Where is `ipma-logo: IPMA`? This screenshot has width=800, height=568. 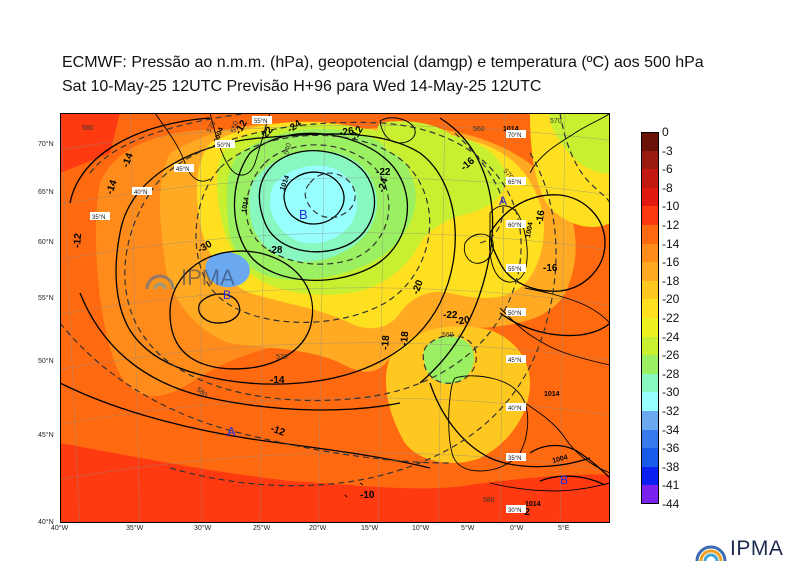 ipma-logo: IPMA is located at coordinates (744, 550).